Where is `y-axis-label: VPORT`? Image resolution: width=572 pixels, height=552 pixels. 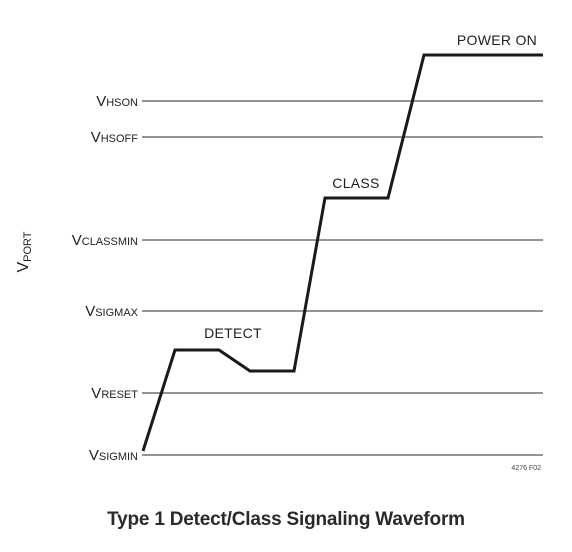 y-axis-label: VPORT is located at coordinates (24, 251).